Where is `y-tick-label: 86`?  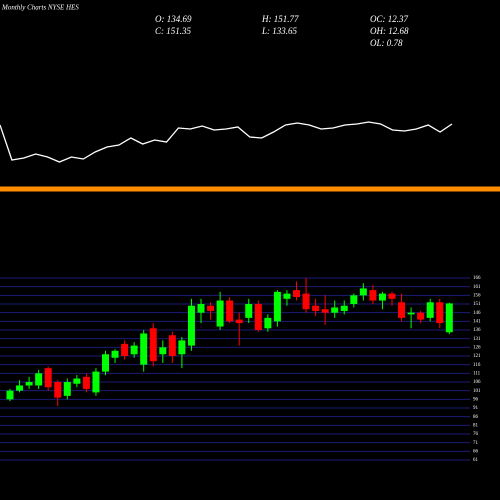 y-tick-label: 86 is located at coordinates (476, 417).